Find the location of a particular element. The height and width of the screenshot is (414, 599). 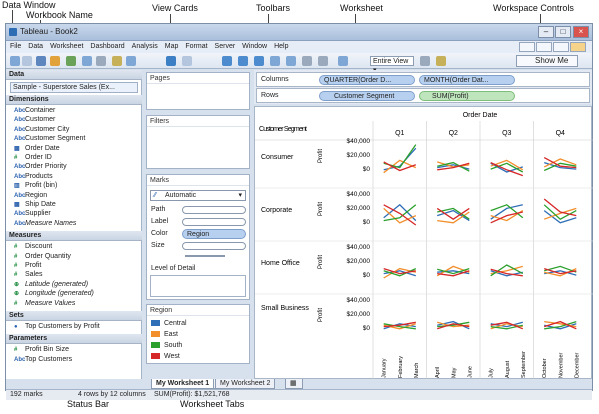

label-shelf is located at coordinates (214, 222).